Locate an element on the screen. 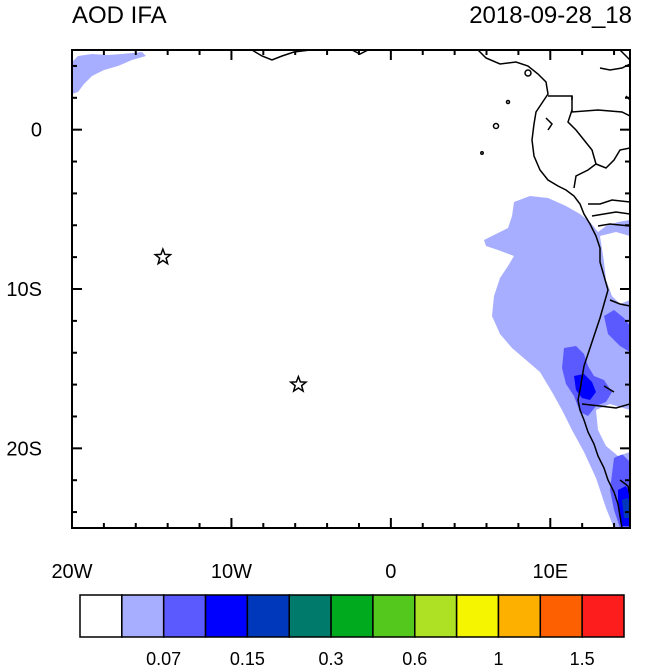 This screenshot has height=667, width=650. station-markers is located at coordinates (231, 320).